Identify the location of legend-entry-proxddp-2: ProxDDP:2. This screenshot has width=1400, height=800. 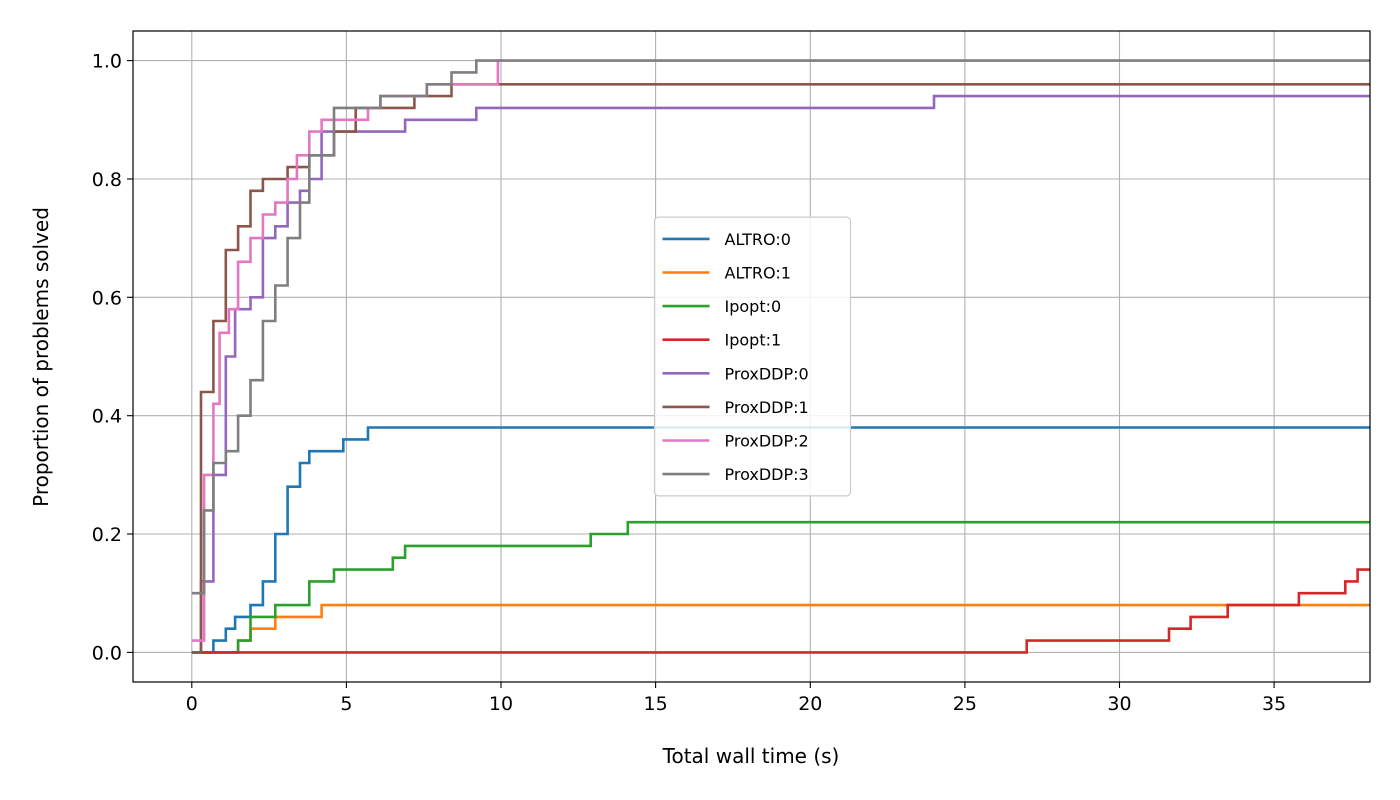
(735, 441).